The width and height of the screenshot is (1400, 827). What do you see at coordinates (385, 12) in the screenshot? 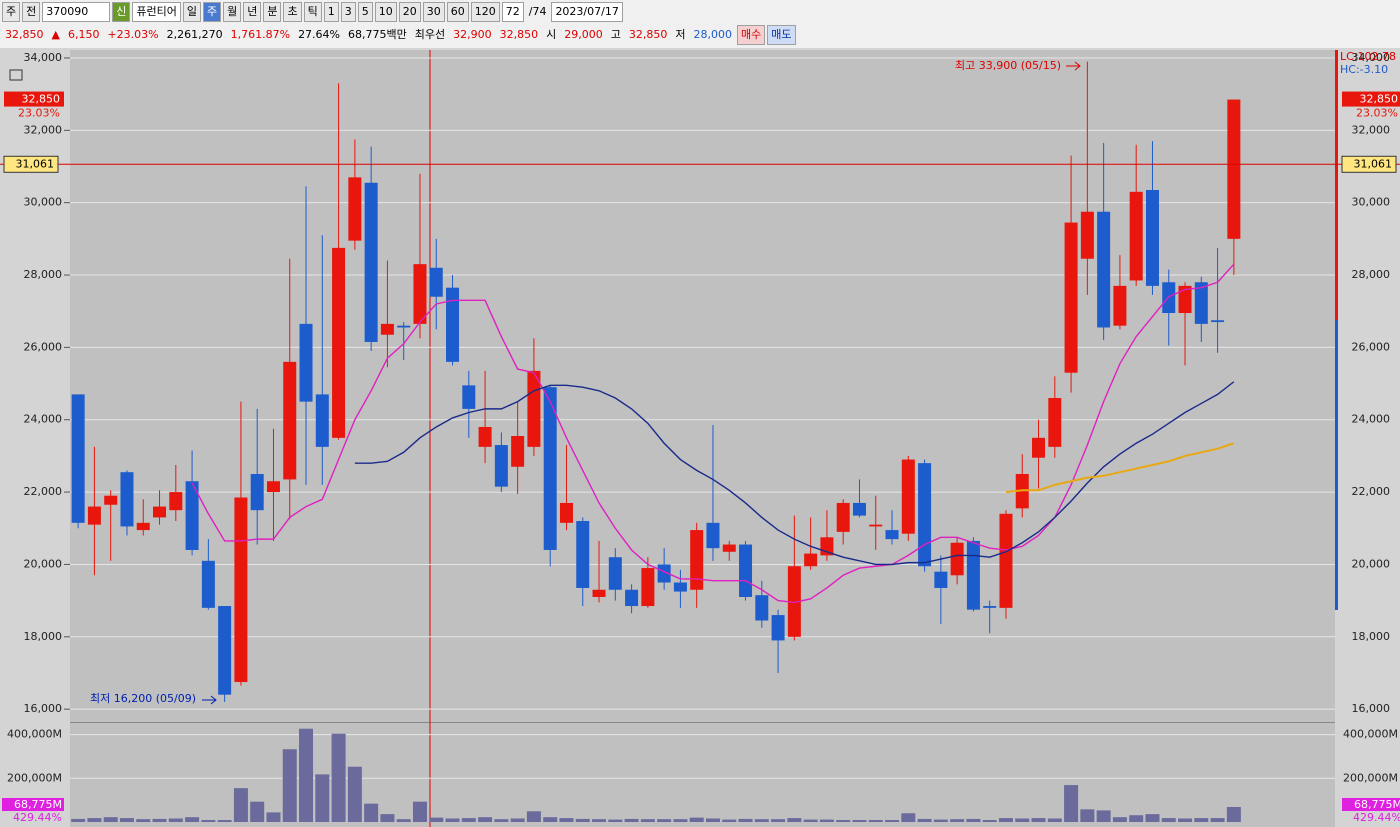
I see `toolbar-item: 10` at bounding box center [385, 12].